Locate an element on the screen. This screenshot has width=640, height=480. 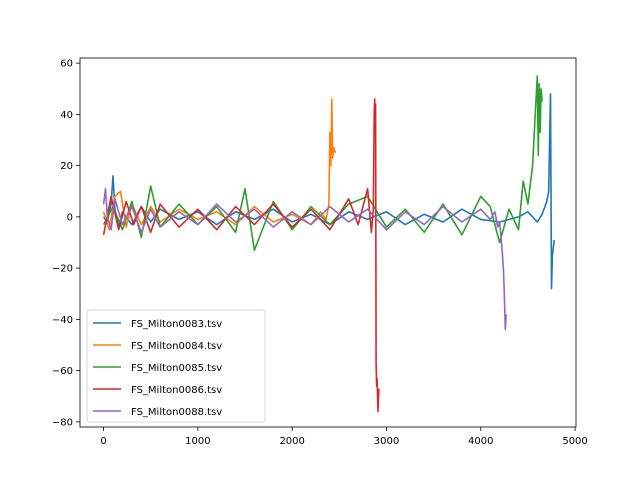
y-axis: −80 −60 −40 −20 0 20 40 60 is located at coordinates (66, 243).